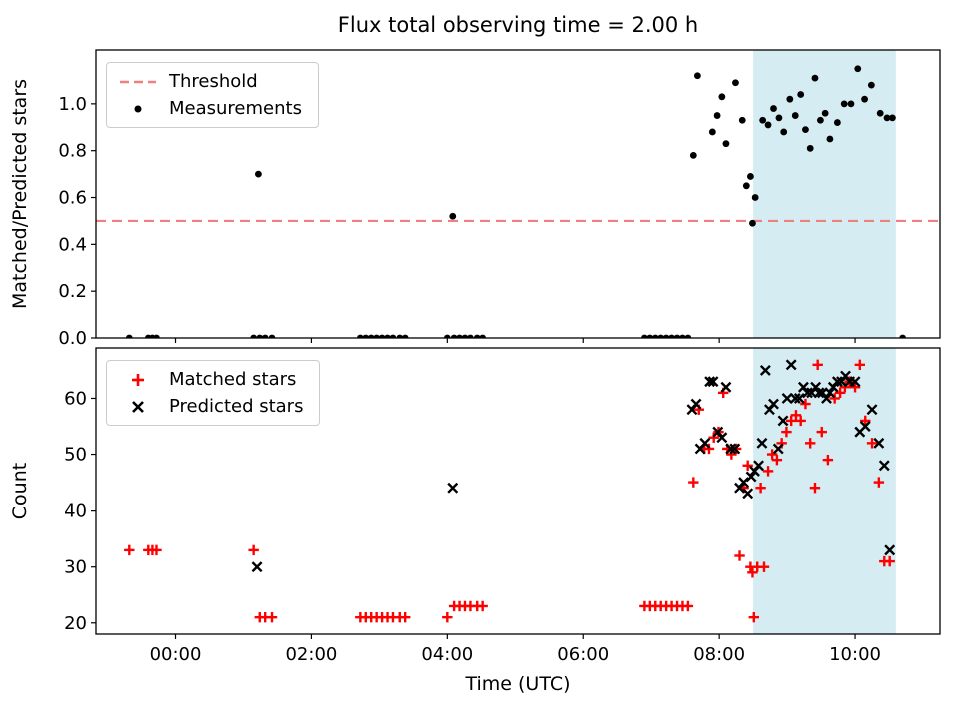 Image resolution: width=960 pixels, height=720 pixels. I want to click on legend-entry-matched-stars: Matched stars, so click(210, 379).